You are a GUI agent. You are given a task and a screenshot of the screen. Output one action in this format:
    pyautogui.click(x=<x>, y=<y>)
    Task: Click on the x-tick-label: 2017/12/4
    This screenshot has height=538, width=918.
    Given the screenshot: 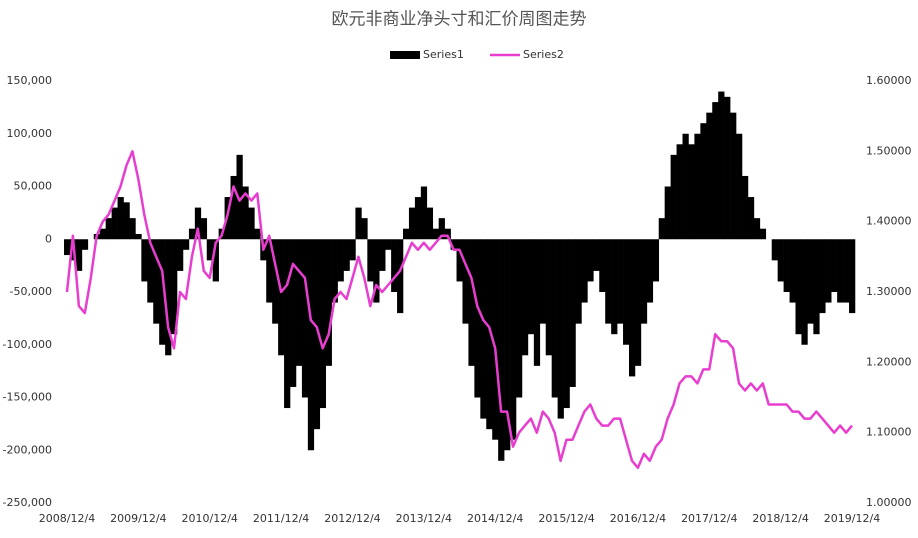 What is the action you would take?
    pyautogui.click(x=709, y=518)
    